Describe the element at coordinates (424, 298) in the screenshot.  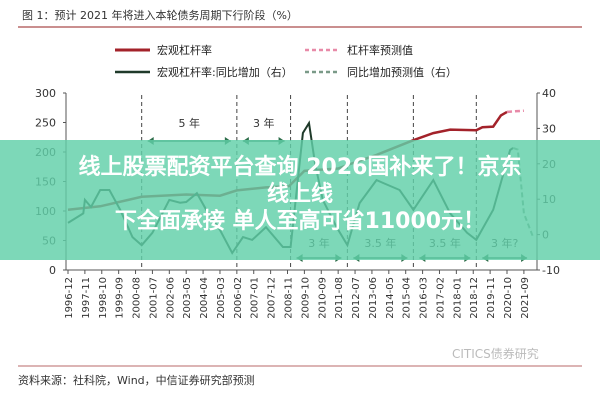
I see `x-tick-label: 2016-03` at that location.